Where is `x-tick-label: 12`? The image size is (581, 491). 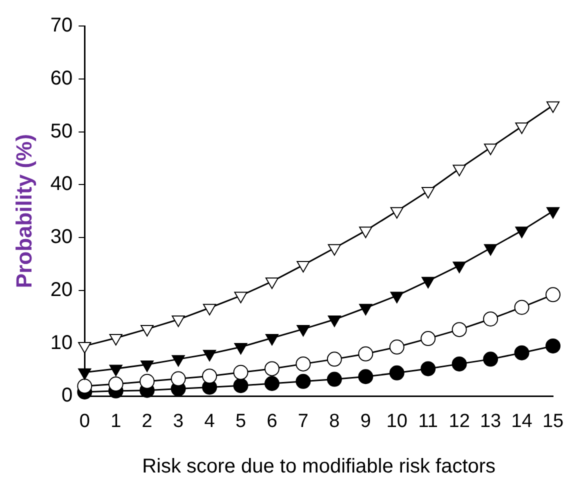
x-tick-label: 12 is located at coordinates (459, 421).